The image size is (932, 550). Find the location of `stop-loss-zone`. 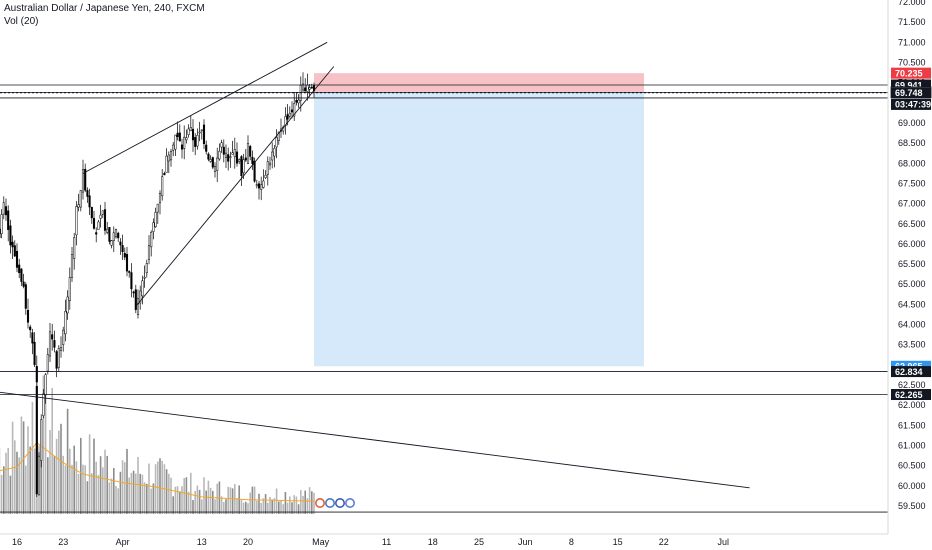

stop-loss-zone is located at coordinates (479, 83).